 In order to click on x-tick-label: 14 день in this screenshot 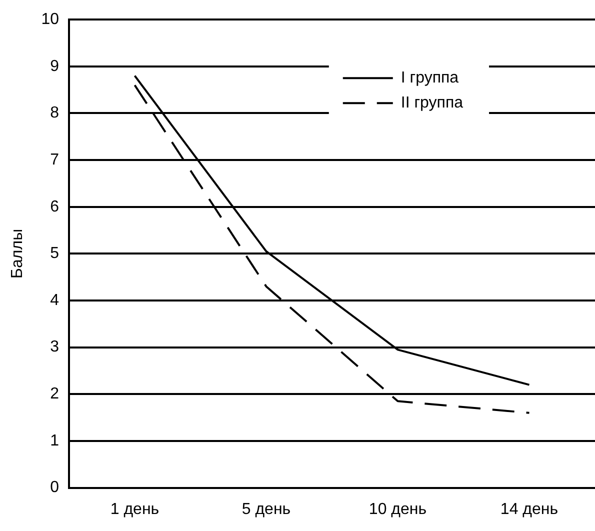, I will do `click(529, 509)`.